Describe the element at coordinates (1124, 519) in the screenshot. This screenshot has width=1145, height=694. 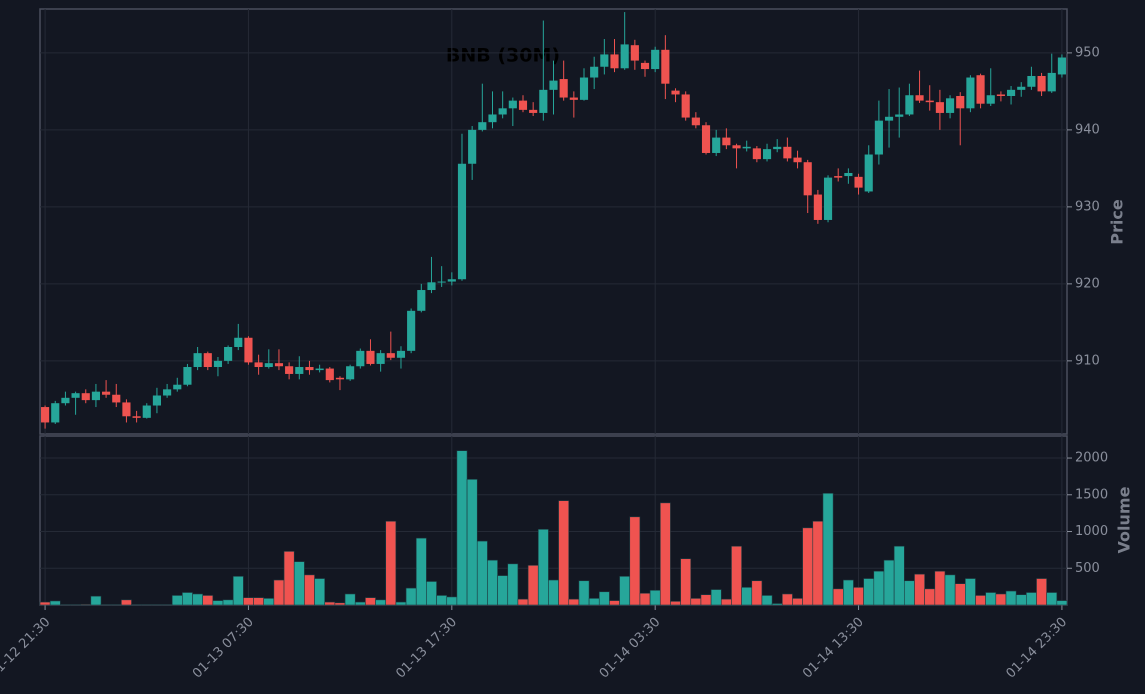
I see `volume-axis-title: Volume` at that location.